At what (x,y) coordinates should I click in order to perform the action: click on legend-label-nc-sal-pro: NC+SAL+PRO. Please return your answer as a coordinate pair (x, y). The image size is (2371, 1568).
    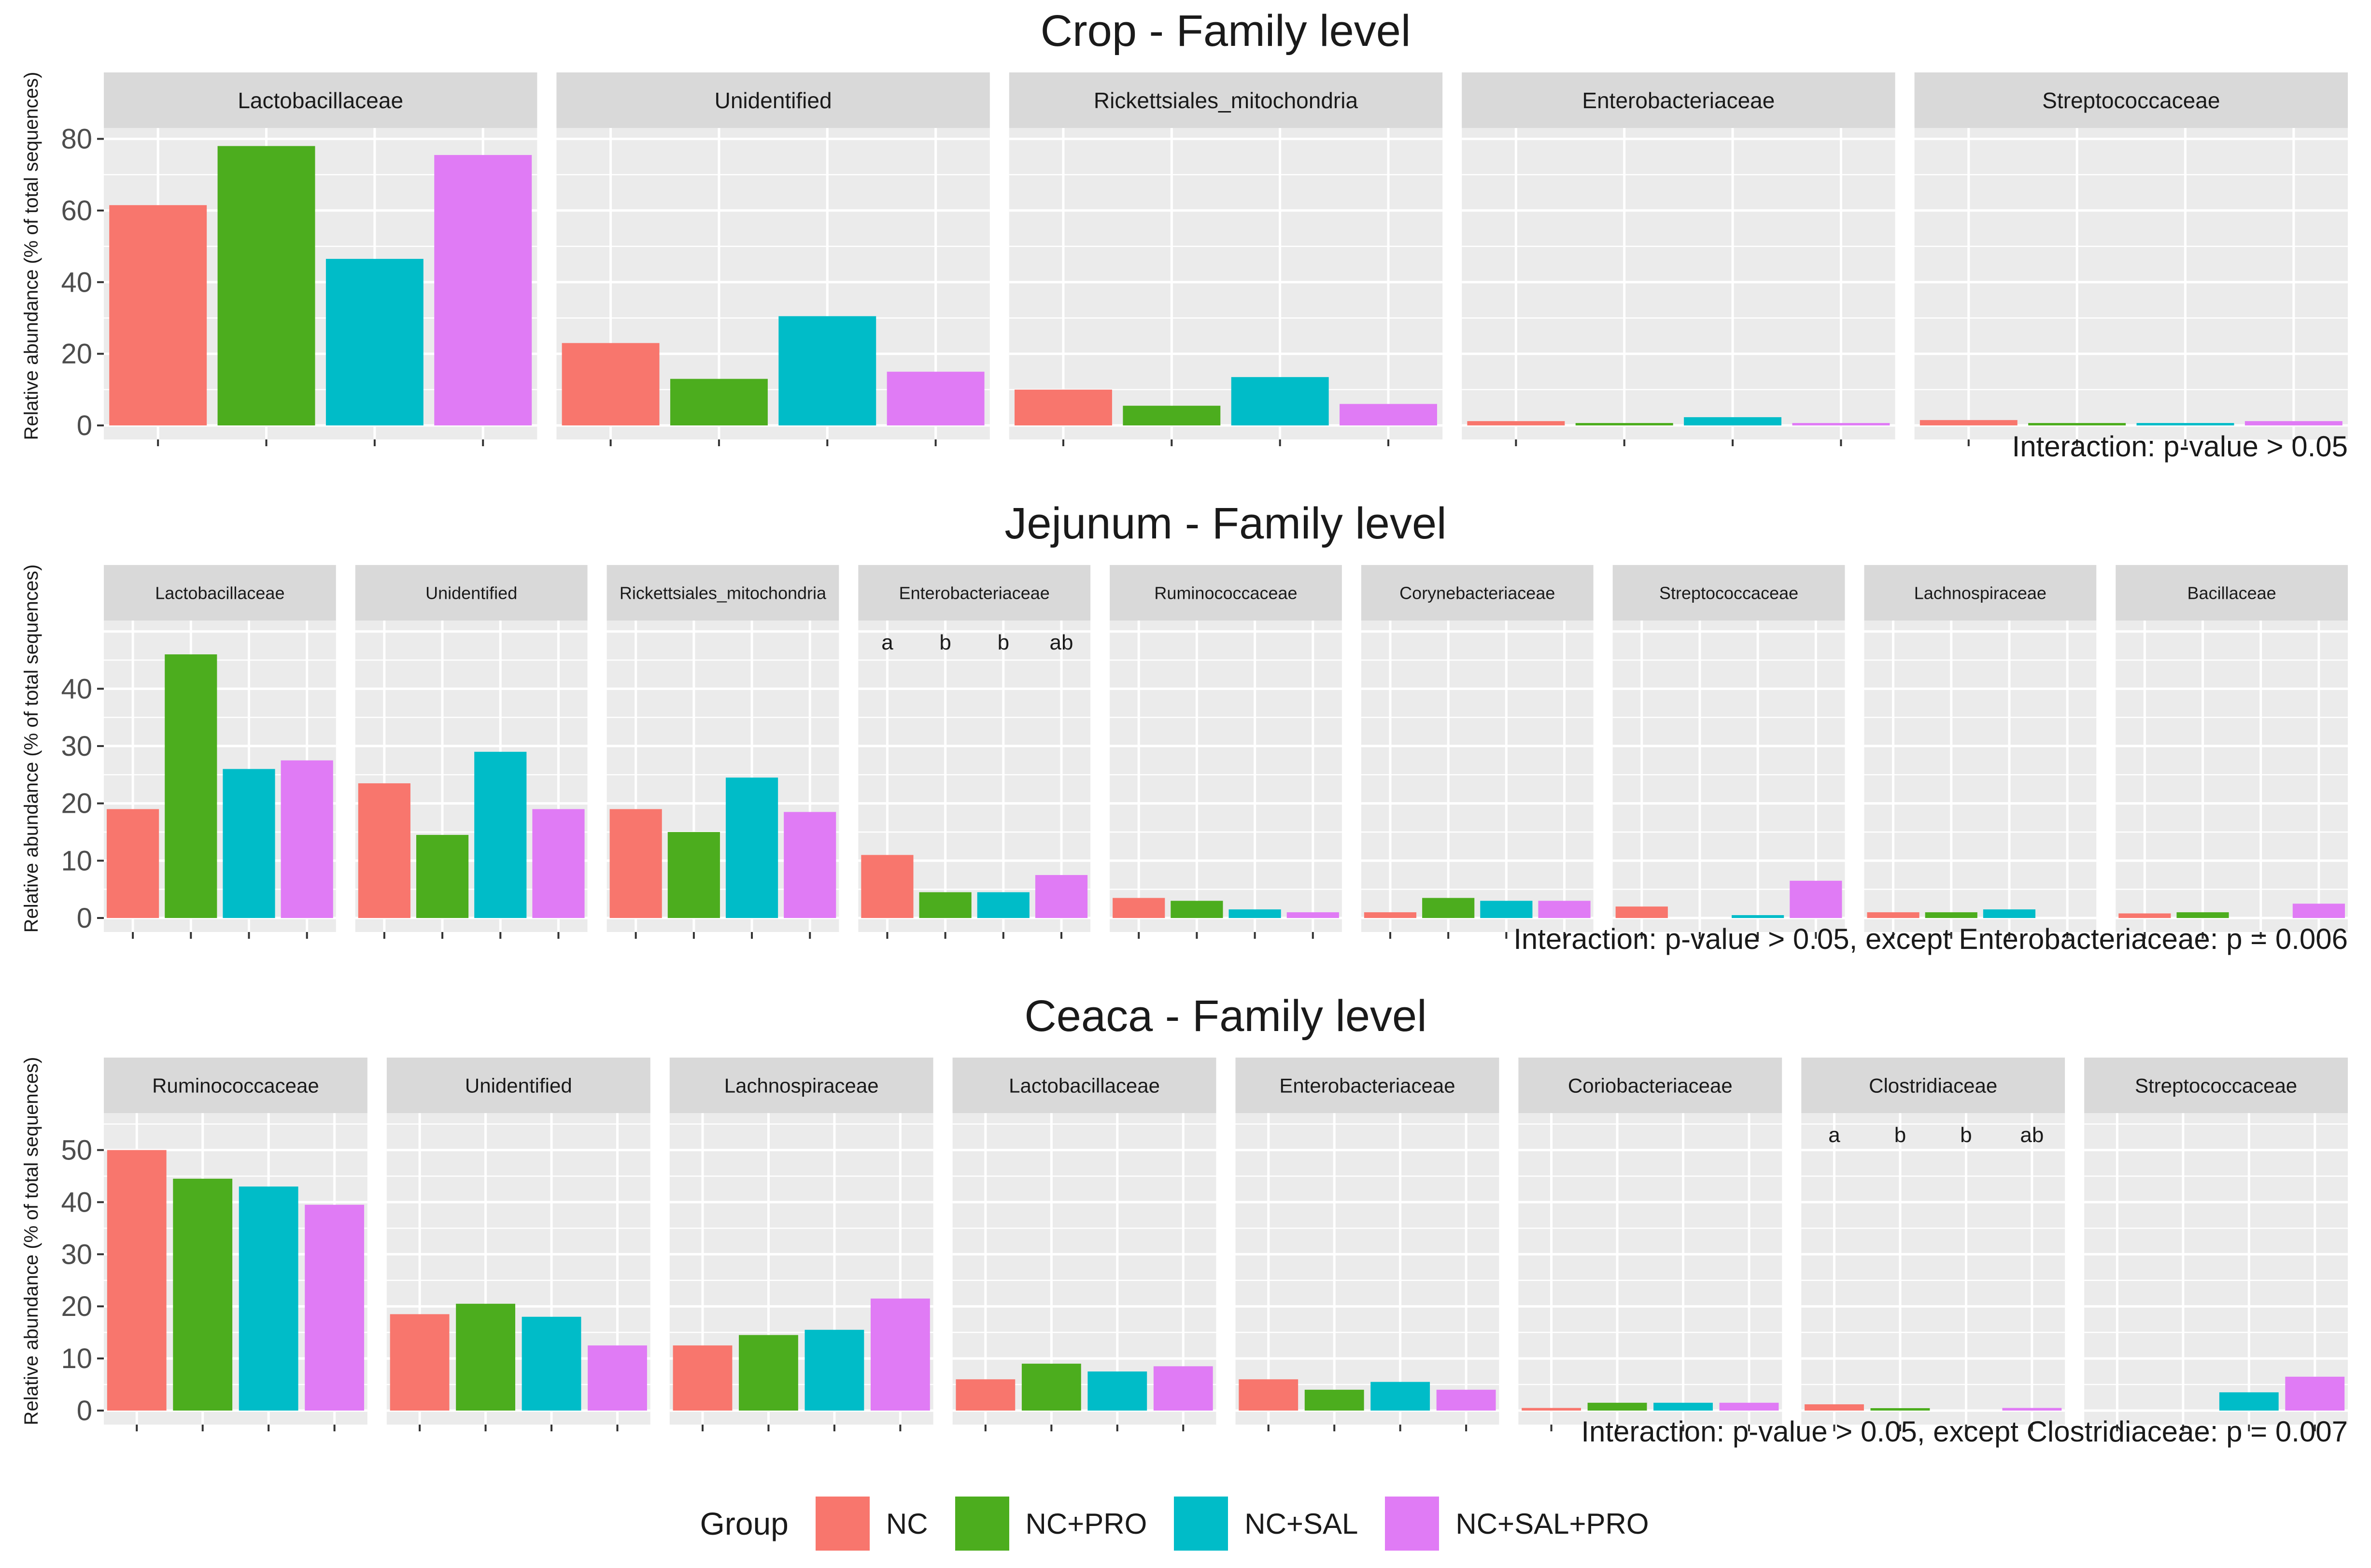
    Looking at the image, I should click on (1552, 1523).